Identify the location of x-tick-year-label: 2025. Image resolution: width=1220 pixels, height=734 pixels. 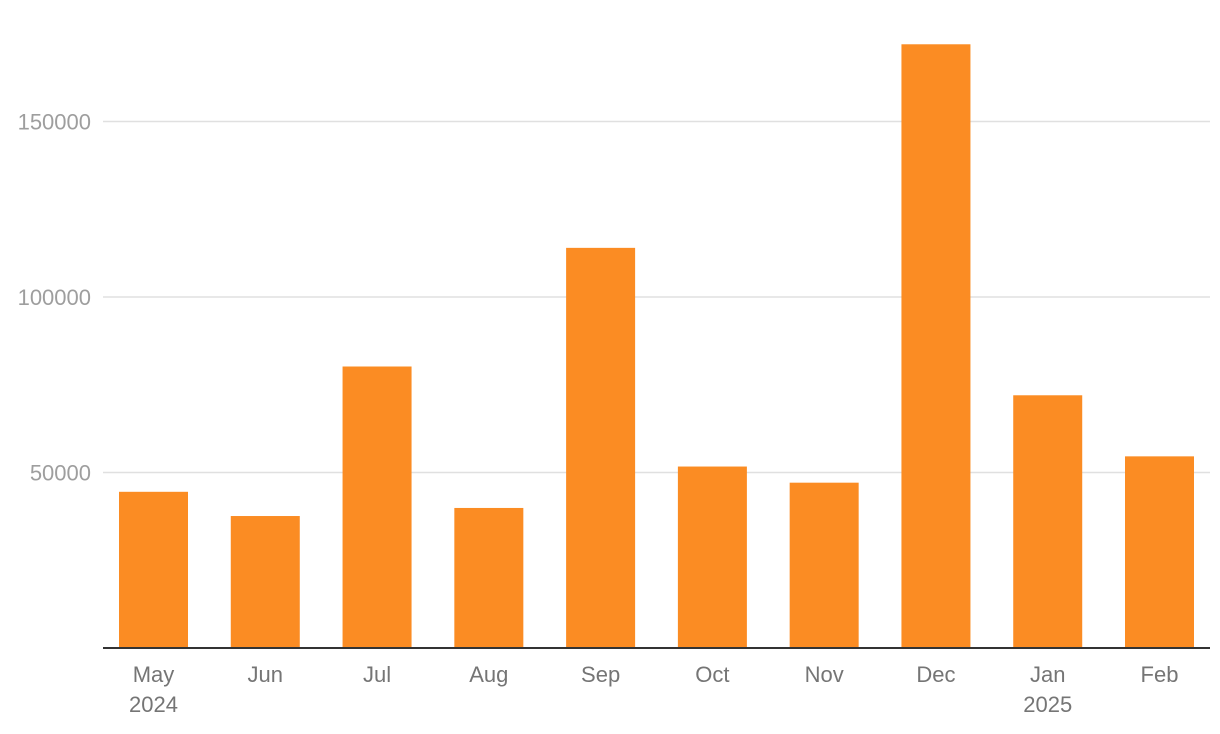
(1047, 704).